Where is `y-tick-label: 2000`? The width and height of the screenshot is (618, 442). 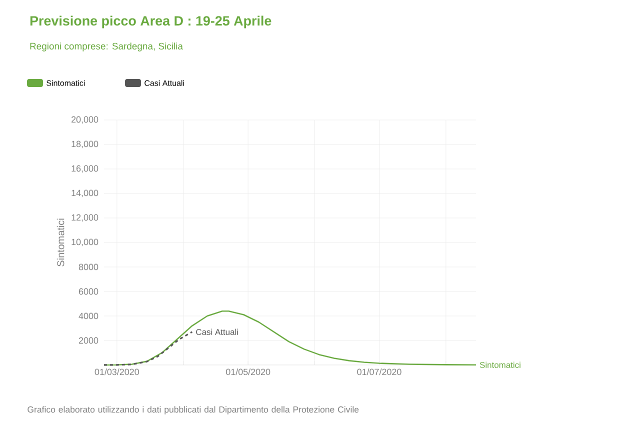 y-tick-label: 2000 is located at coordinates (88, 340).